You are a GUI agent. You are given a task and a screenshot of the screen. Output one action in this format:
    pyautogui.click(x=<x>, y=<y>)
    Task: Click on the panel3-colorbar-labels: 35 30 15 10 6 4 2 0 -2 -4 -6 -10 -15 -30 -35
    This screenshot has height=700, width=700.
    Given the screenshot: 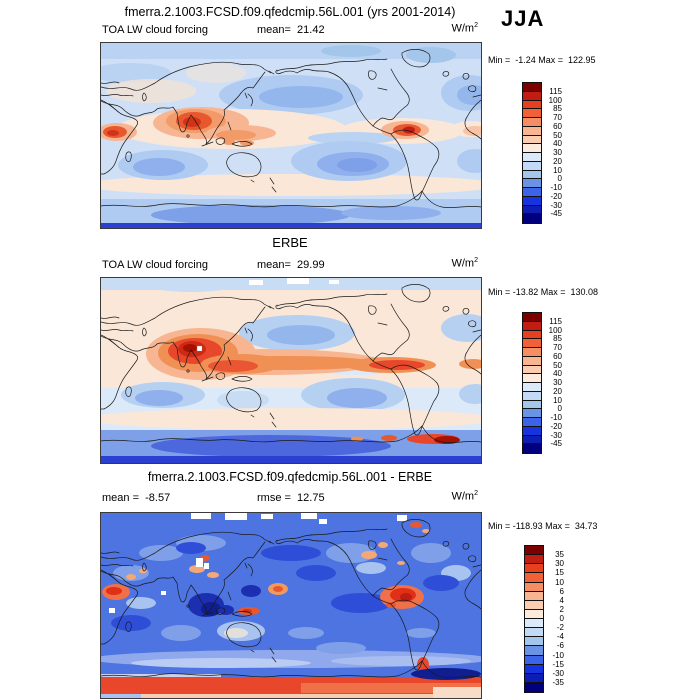 What is the action you would take?
    pyautogui.click(x=554, y=618)
    